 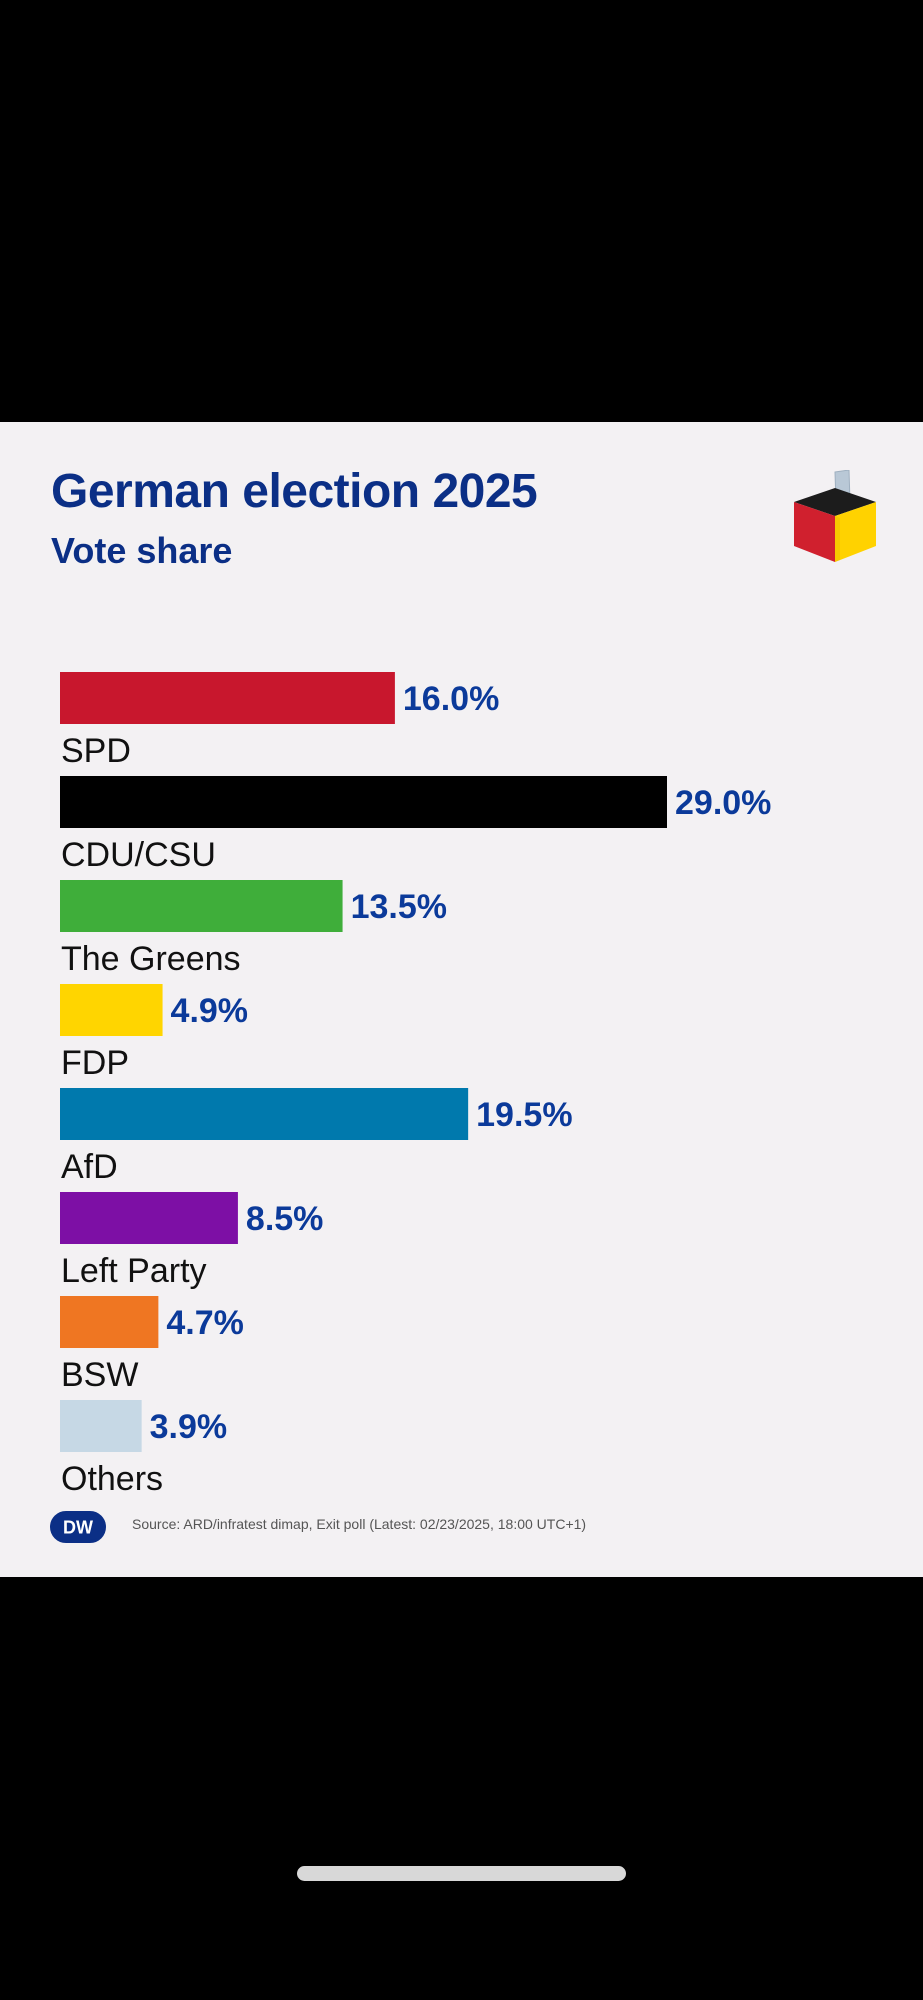 I want to click on bar-fdp, so click(x=111, y=1010).